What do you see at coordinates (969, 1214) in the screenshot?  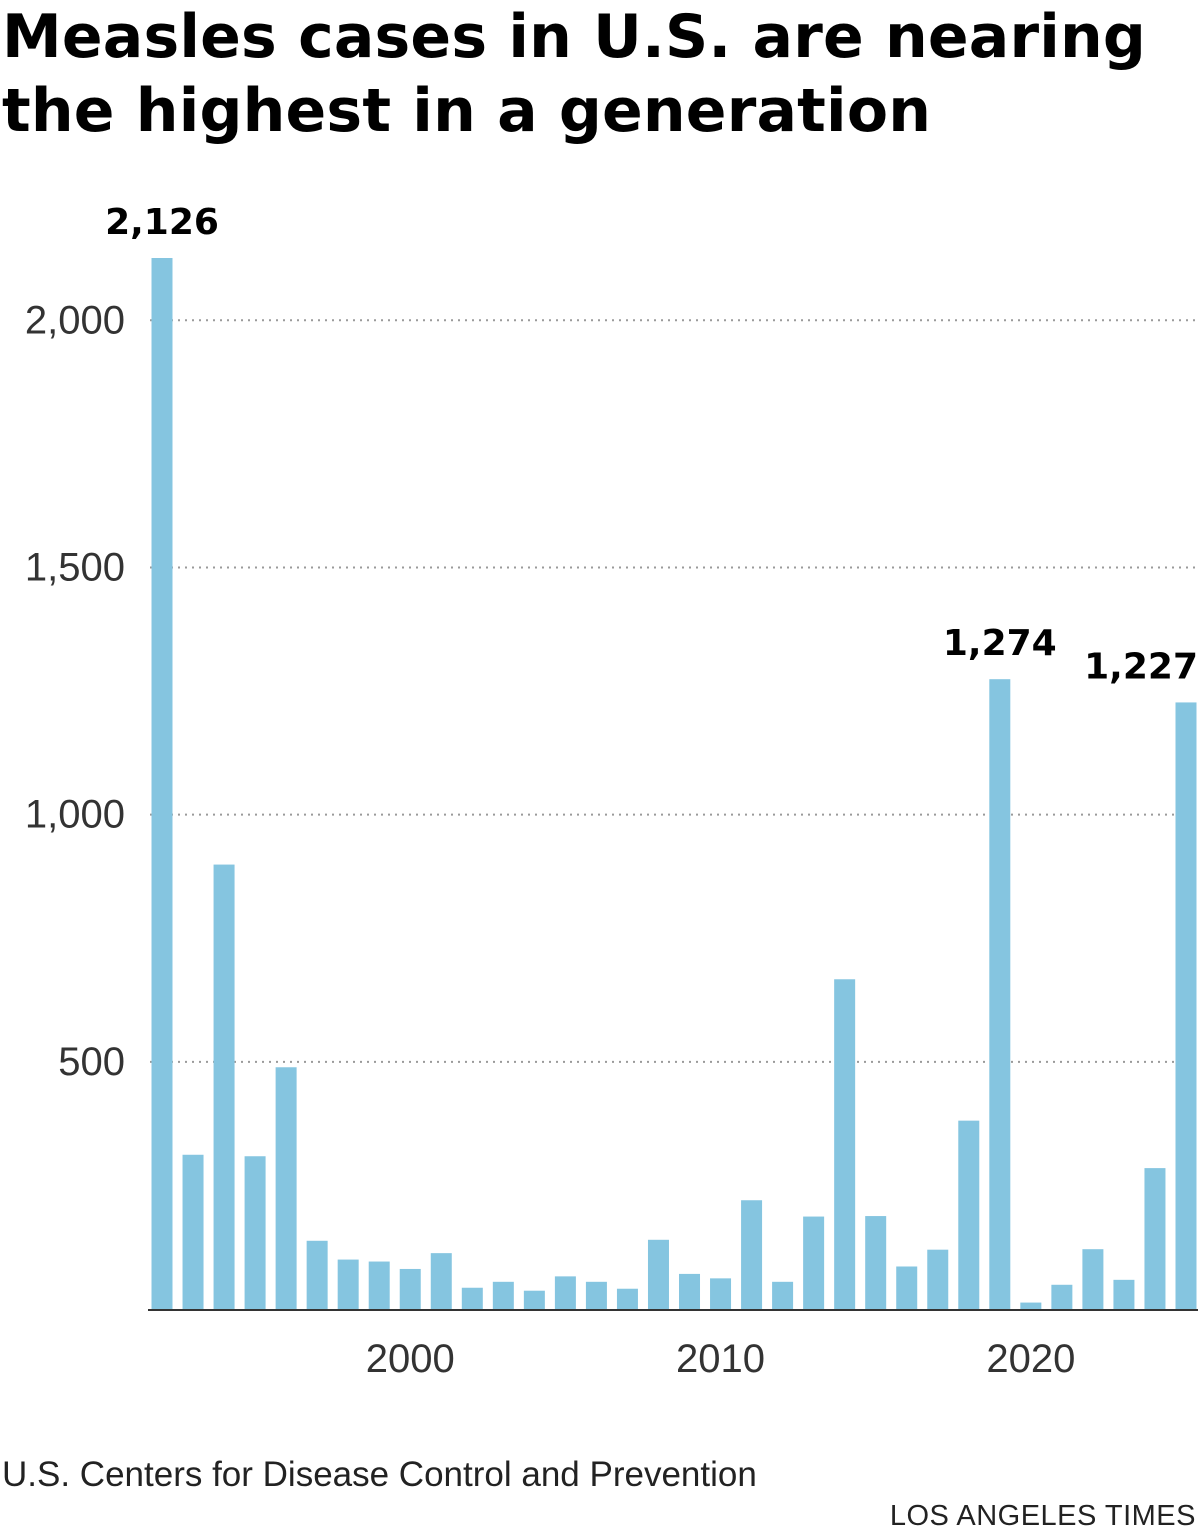 I see `bar-2018` at bounding box center [969, 1214].